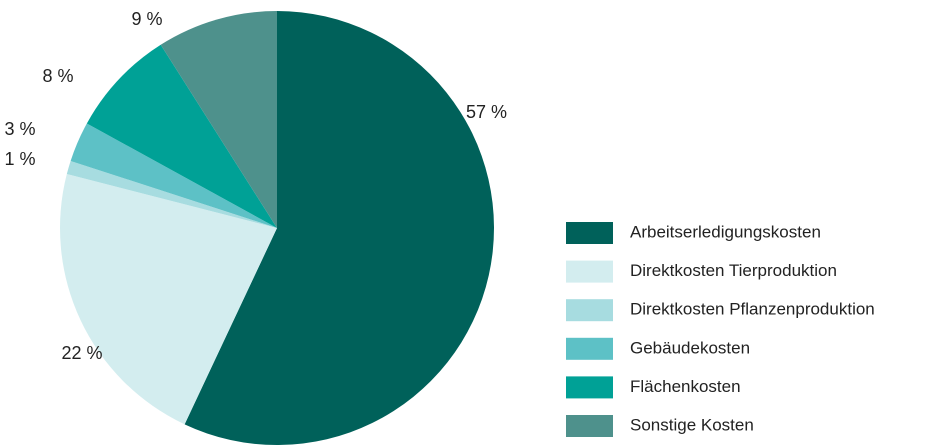 This screenshot has width=927, height=445. I want to click on data-label: 8 %, so click(57, 76).